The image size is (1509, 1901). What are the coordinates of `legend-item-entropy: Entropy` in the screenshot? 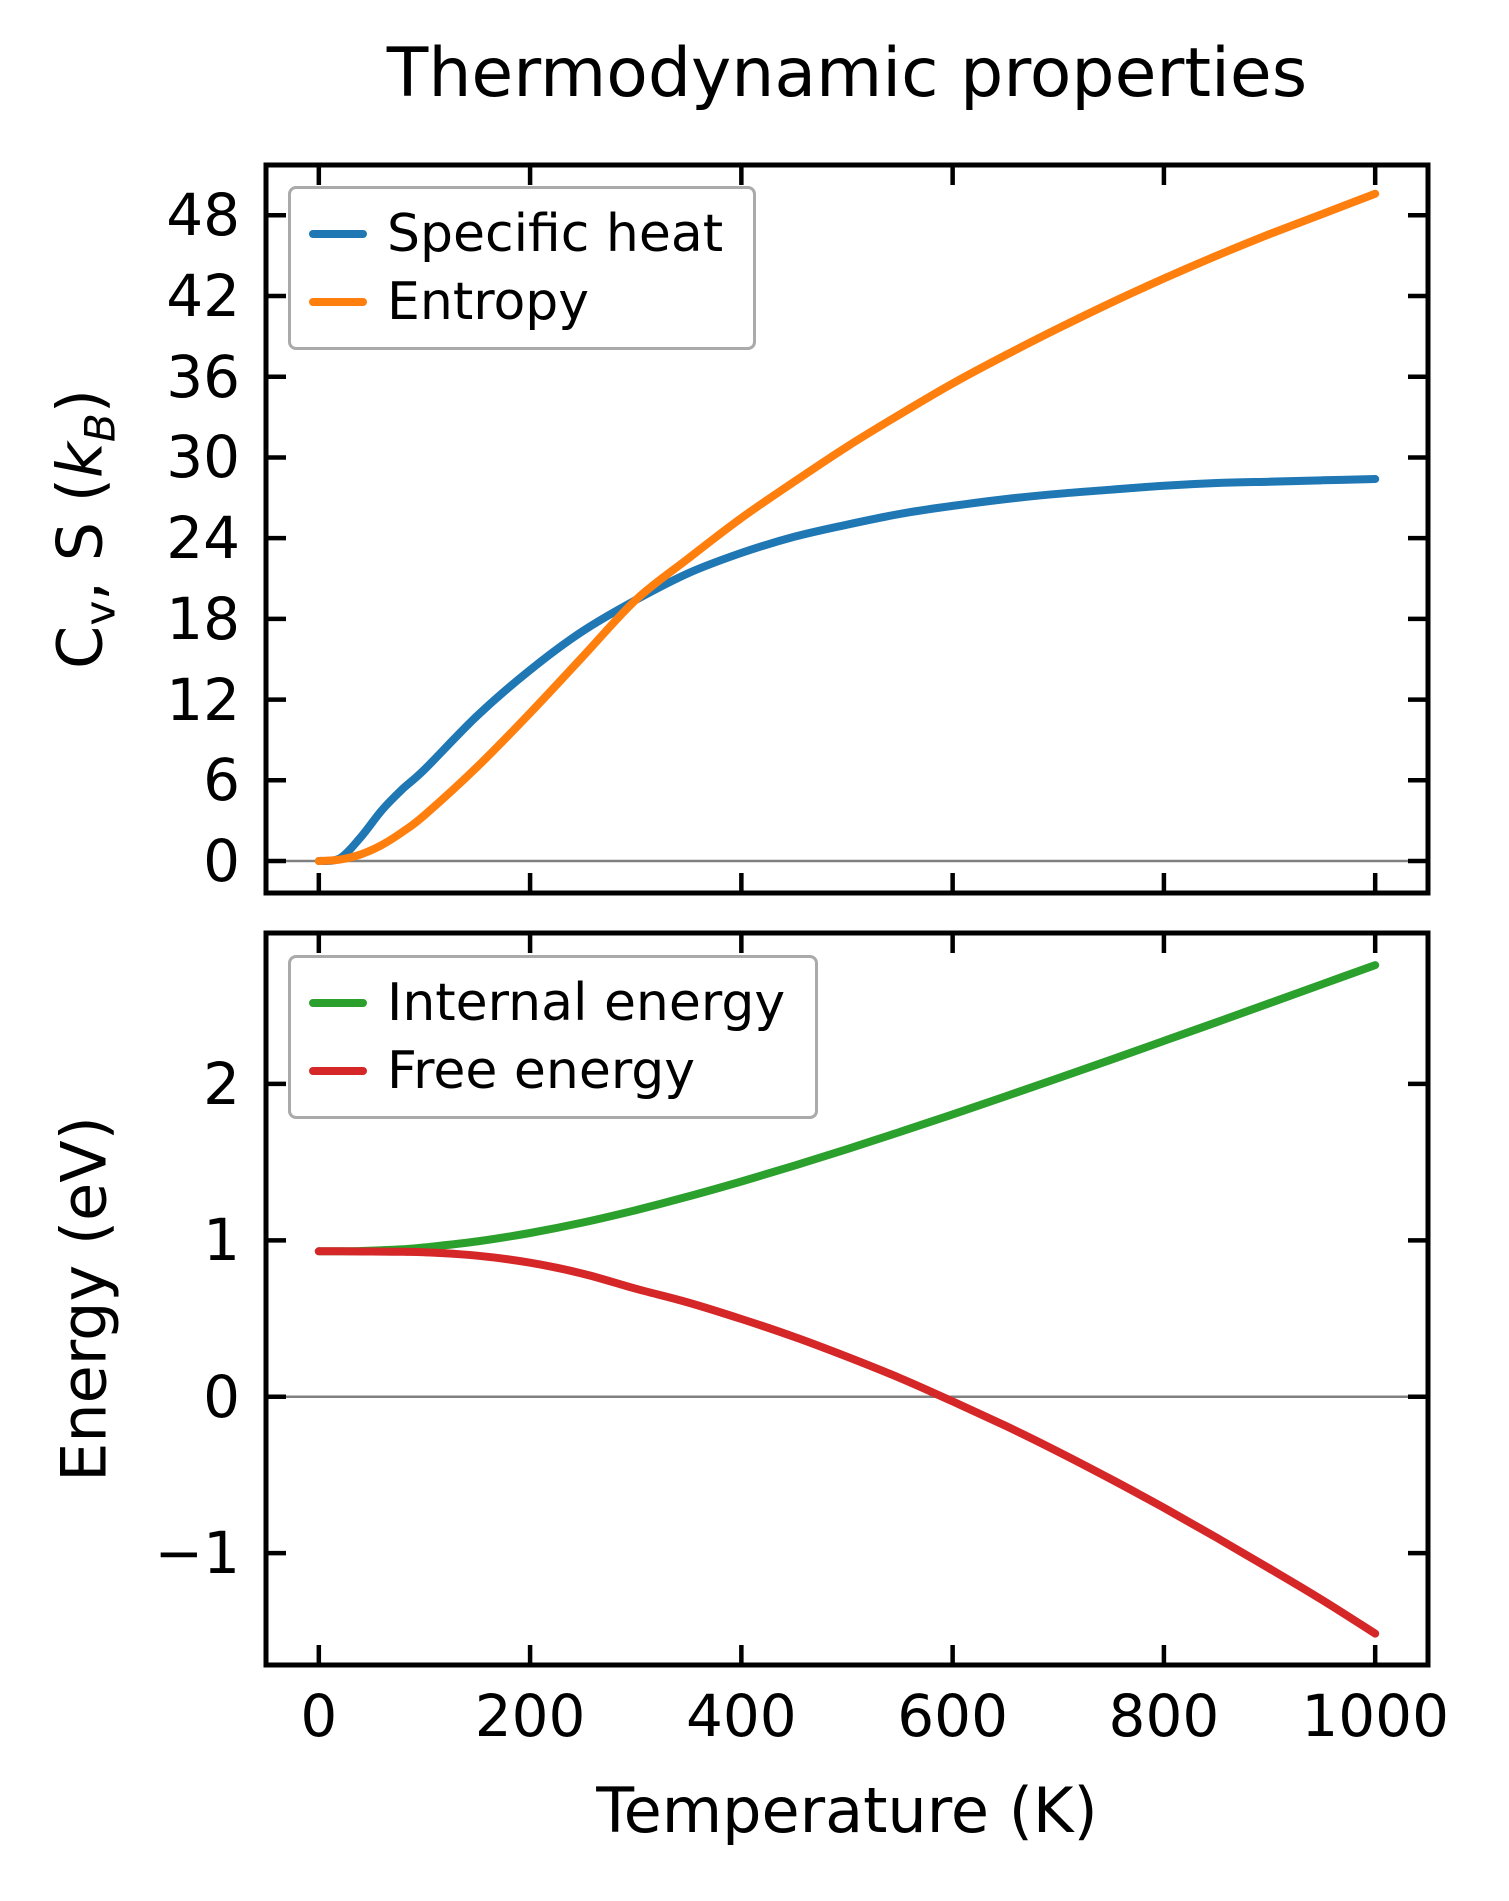 It's located at (516, 302).